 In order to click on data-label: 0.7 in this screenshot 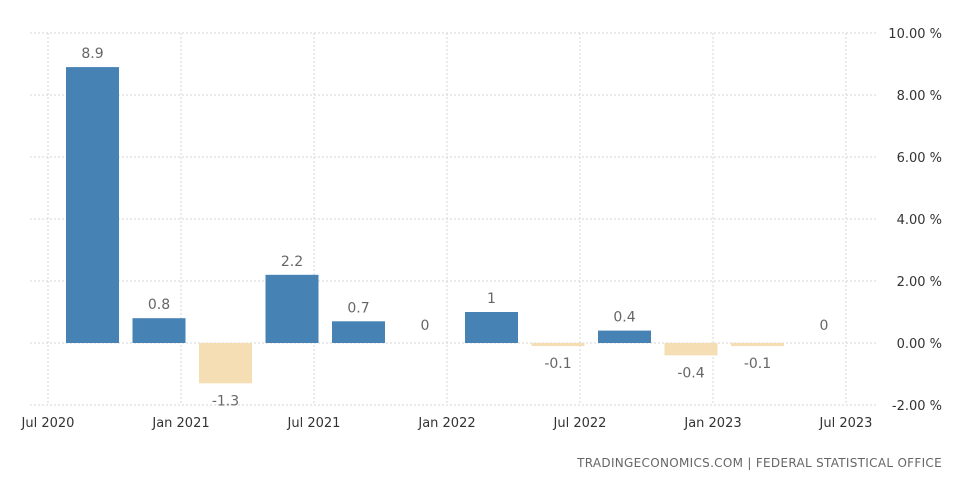, I will do `click(358, 308)`.